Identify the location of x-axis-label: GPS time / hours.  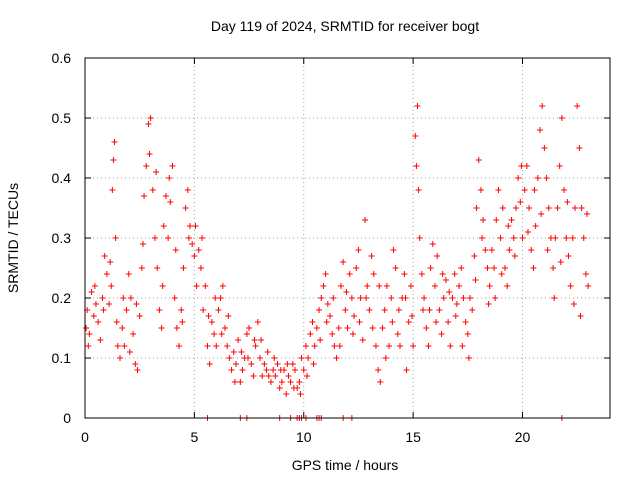
(345, 465).